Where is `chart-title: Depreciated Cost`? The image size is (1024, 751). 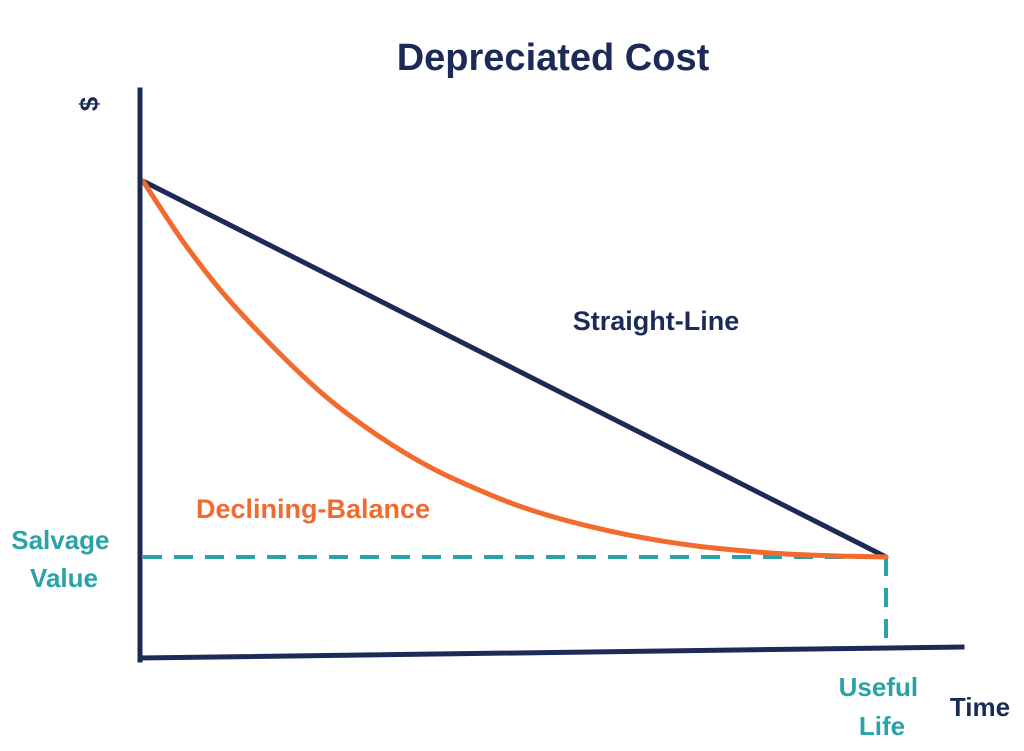 chart-title: Depreciated Cost is located at coordinates (553, 58).